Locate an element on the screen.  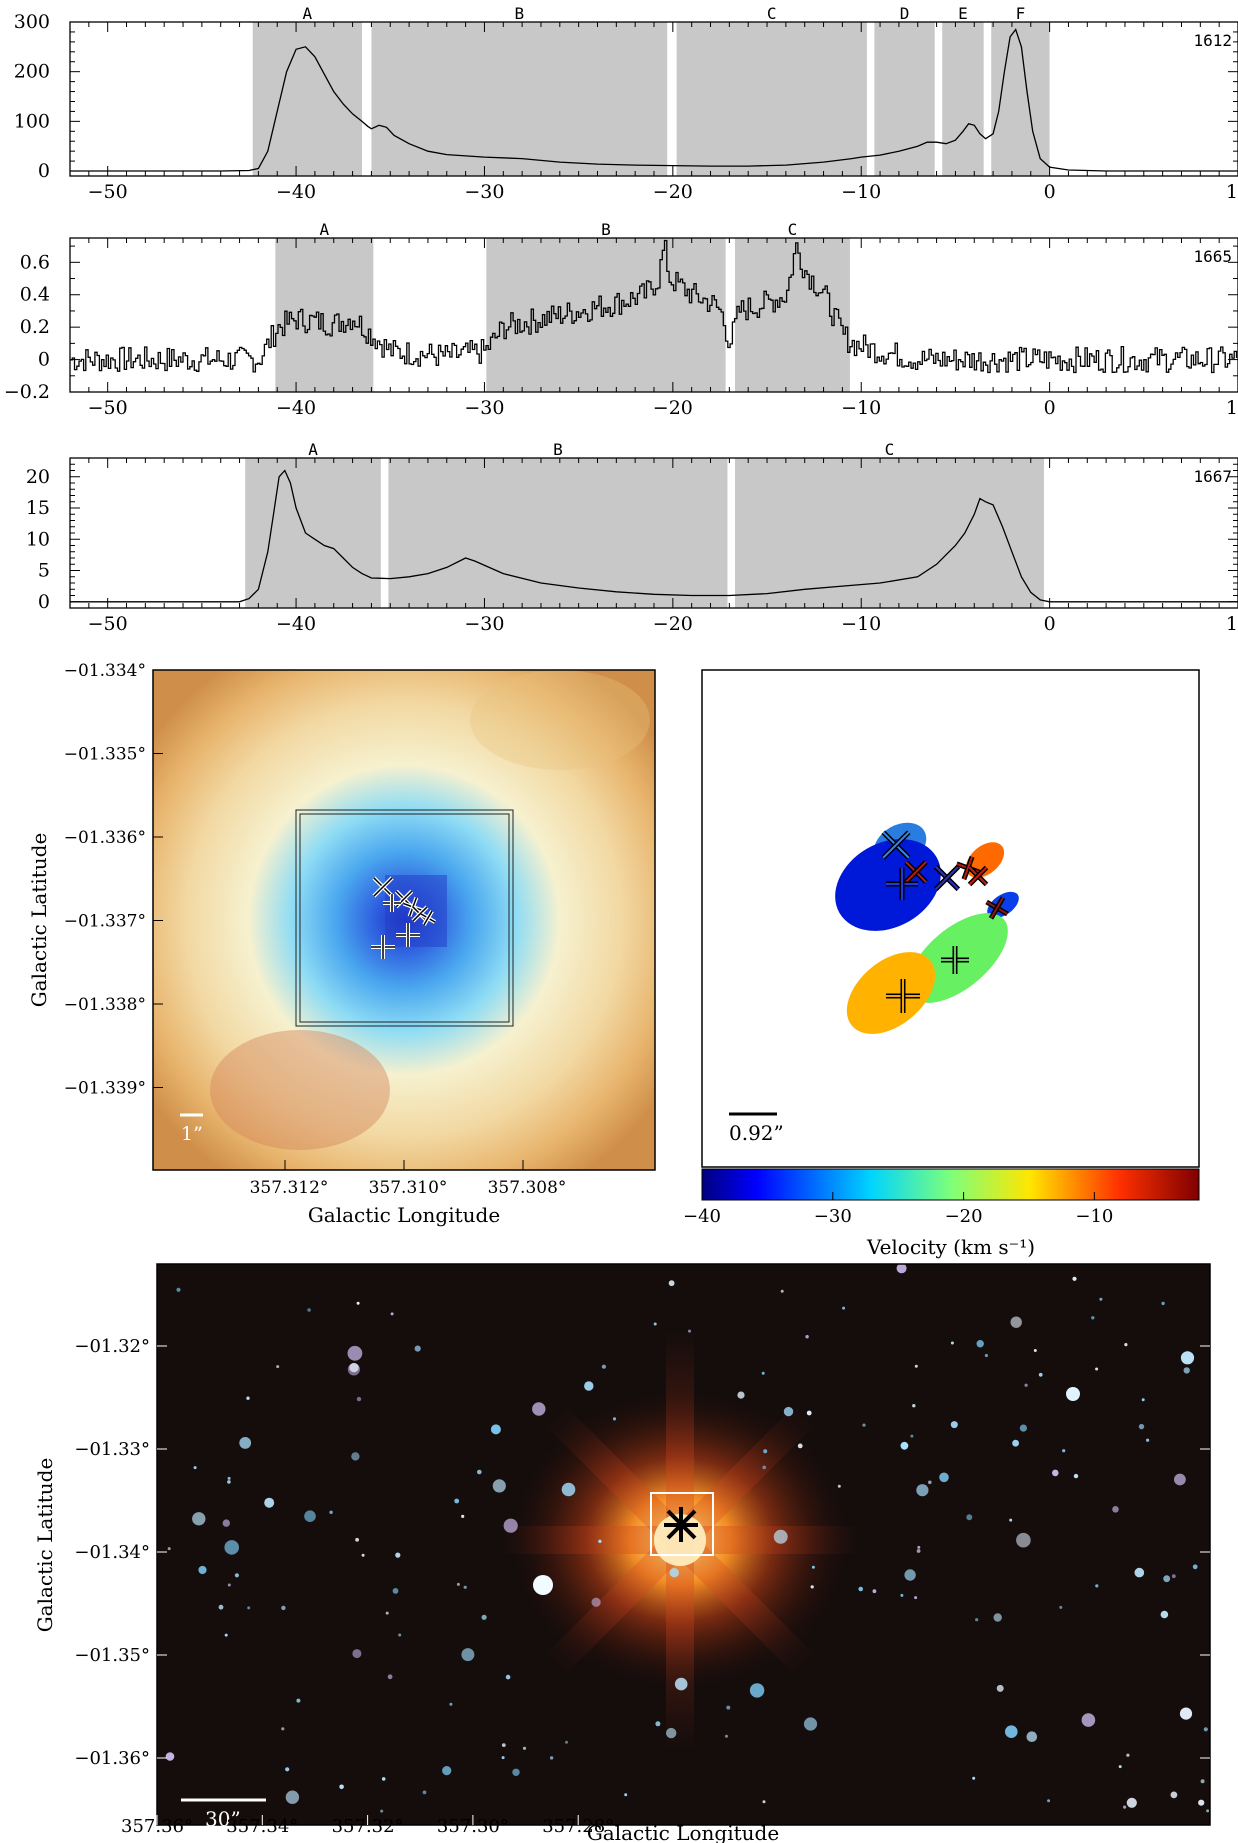
wide-x-ticks: 357.36° 357.34° 357.32° 357.30° 357.28° is located at coordinates (367, 1826).